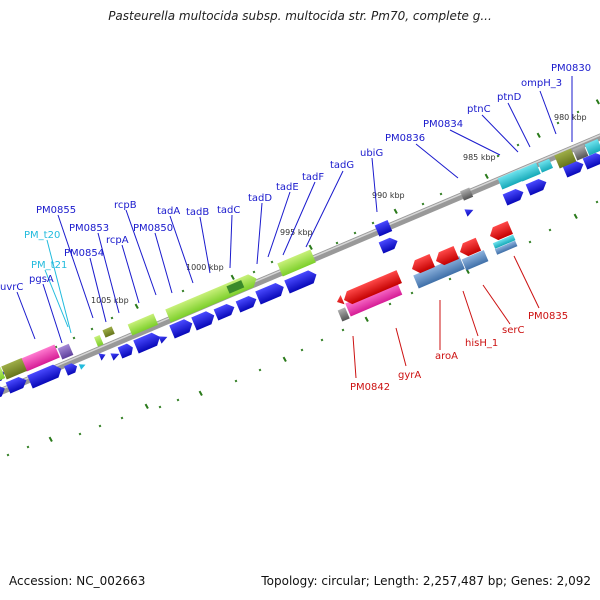 This screenshot has height=600, width=600. I want to click on gene-label-PM_t20: PM_t20, so click(42, 235).